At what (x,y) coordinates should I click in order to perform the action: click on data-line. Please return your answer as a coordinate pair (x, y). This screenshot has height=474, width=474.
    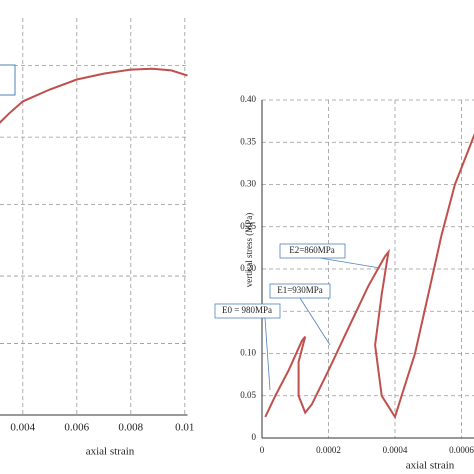
    Looking at the image, I should click on (94, 95).